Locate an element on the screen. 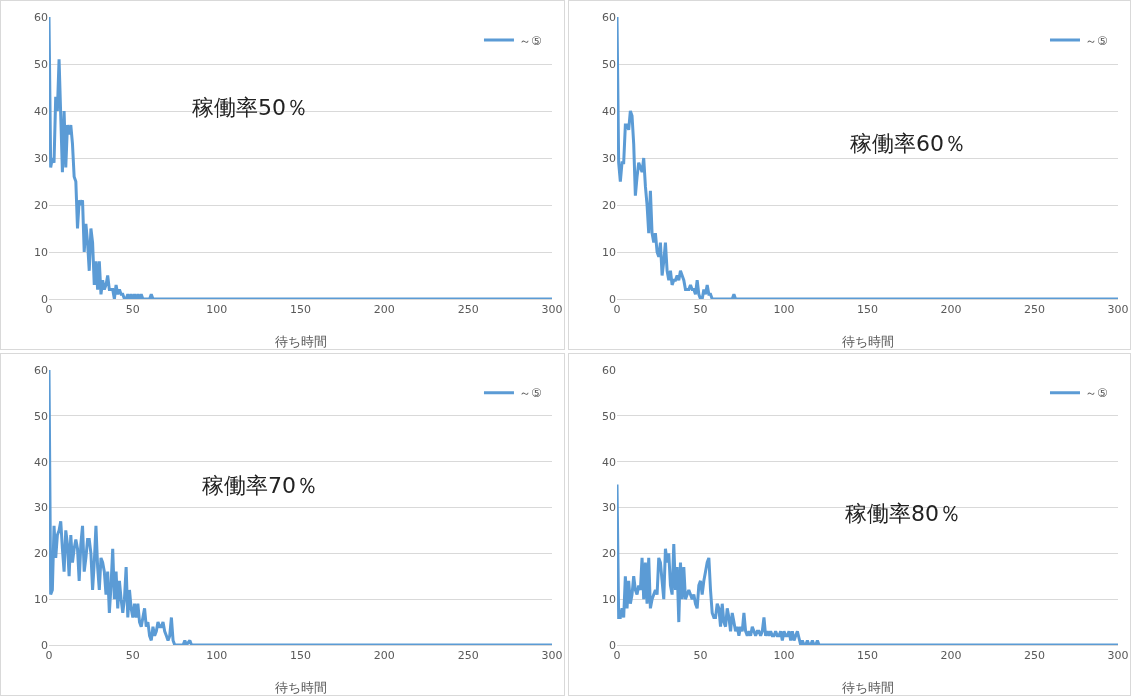 The width and height of the screenshot is (1131, 697). line-series is located at coordinates (867, 564).